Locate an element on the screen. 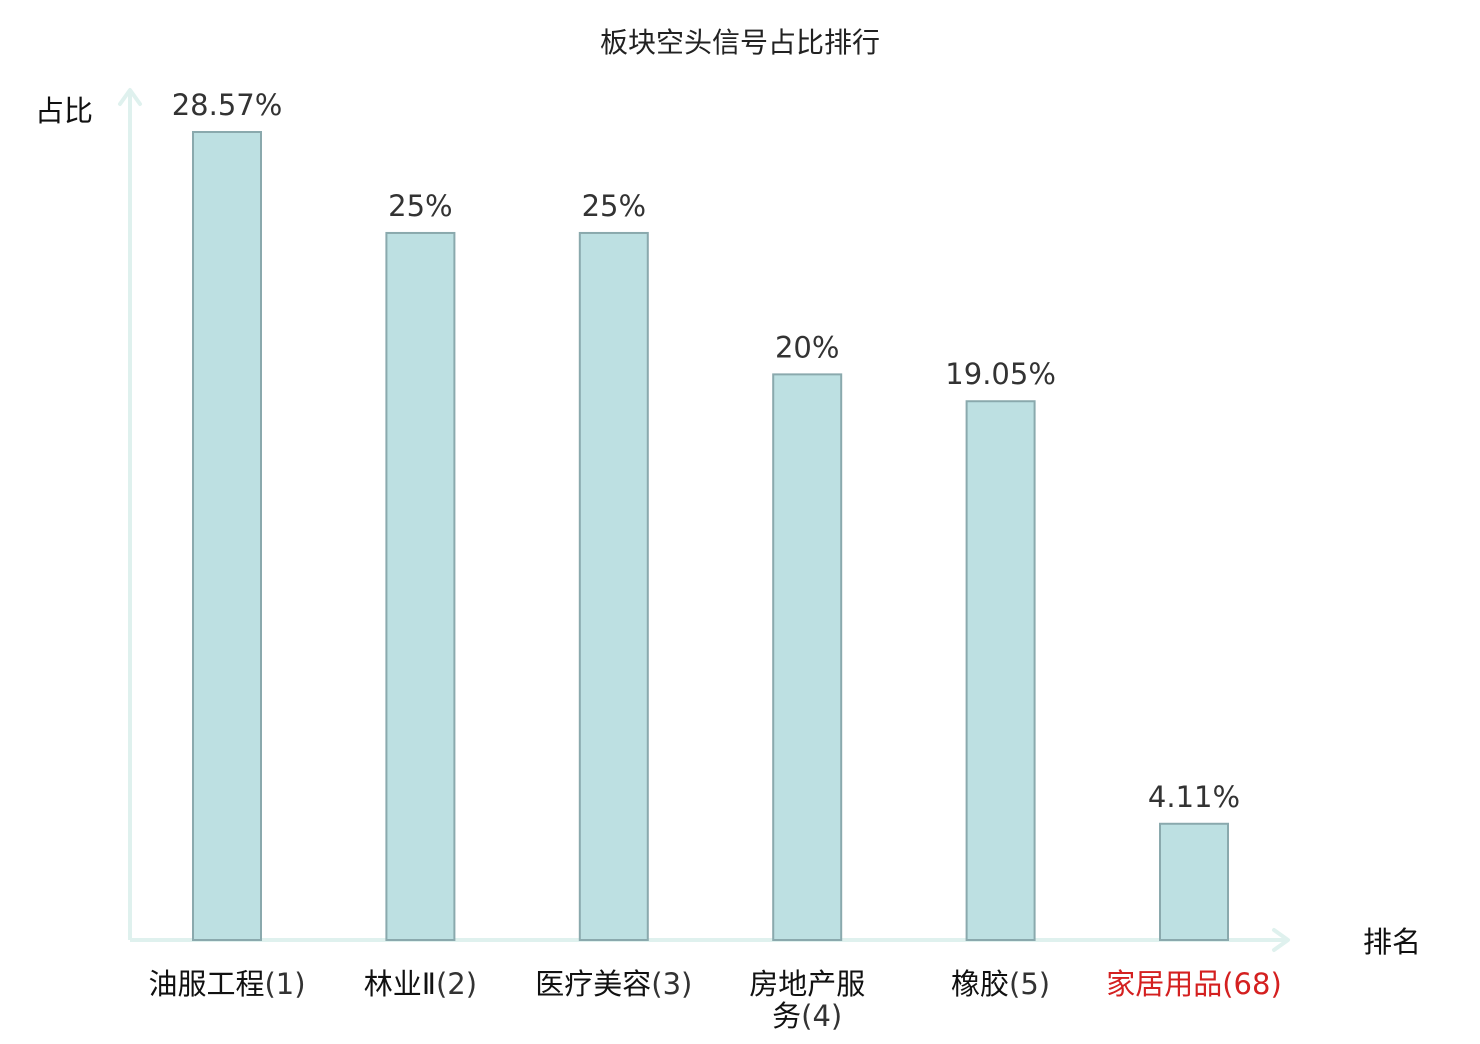 The image size is (1480, 1044). x-axis-arrow-icon is located at coordinates (1281, 940).